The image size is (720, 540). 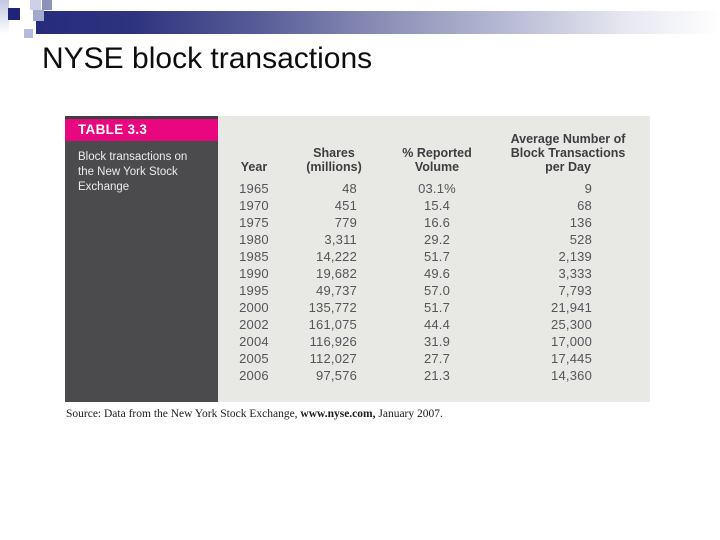 I want to click on table-row: 2004 116,926 31.9 17,000, so click(x=434, y=341).